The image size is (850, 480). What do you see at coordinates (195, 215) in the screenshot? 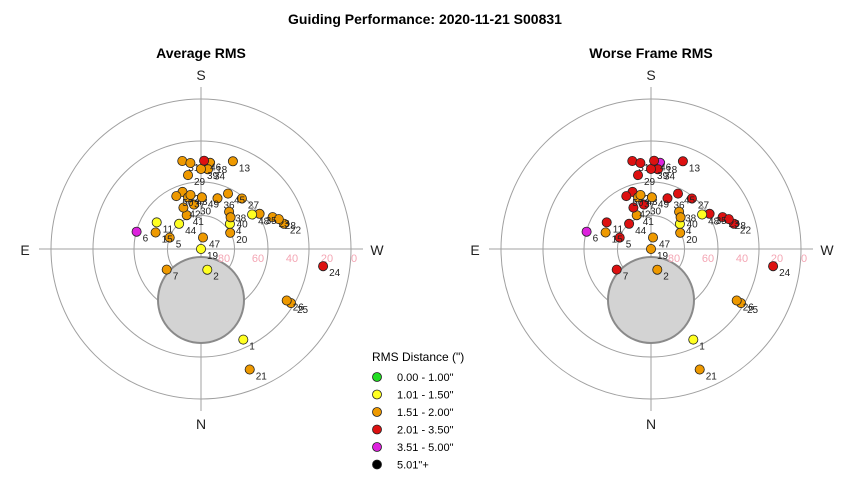
I see `point-label: 42` at bounding box center [195, 215].